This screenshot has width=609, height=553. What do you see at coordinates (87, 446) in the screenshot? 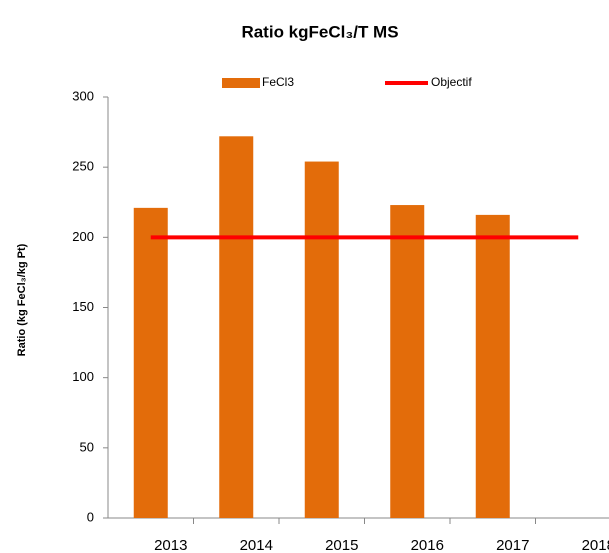
I see `y-tick-label: 50` at bounding box center [87, 446].